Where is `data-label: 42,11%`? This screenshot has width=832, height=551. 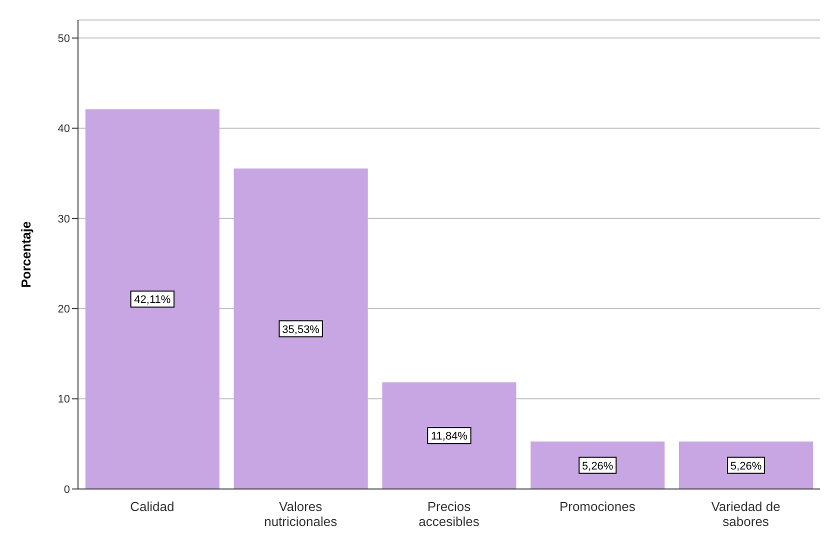 data-label: 42,11% is located at coordinates (152, 300).